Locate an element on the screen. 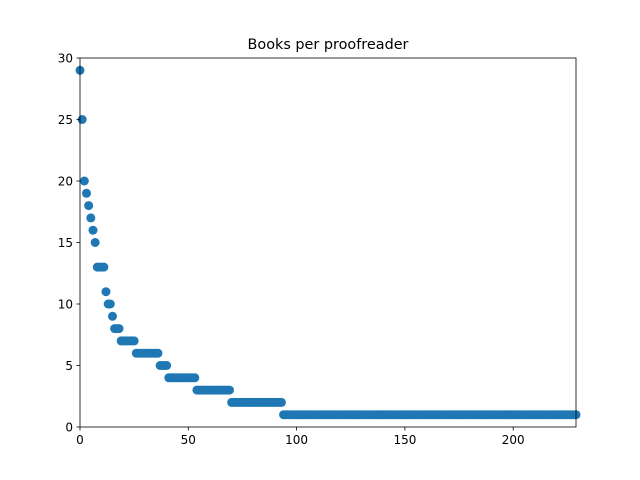 This screenshot has height=480, width=640. y-tick-label: 20 is located at coordinates (65, 181).